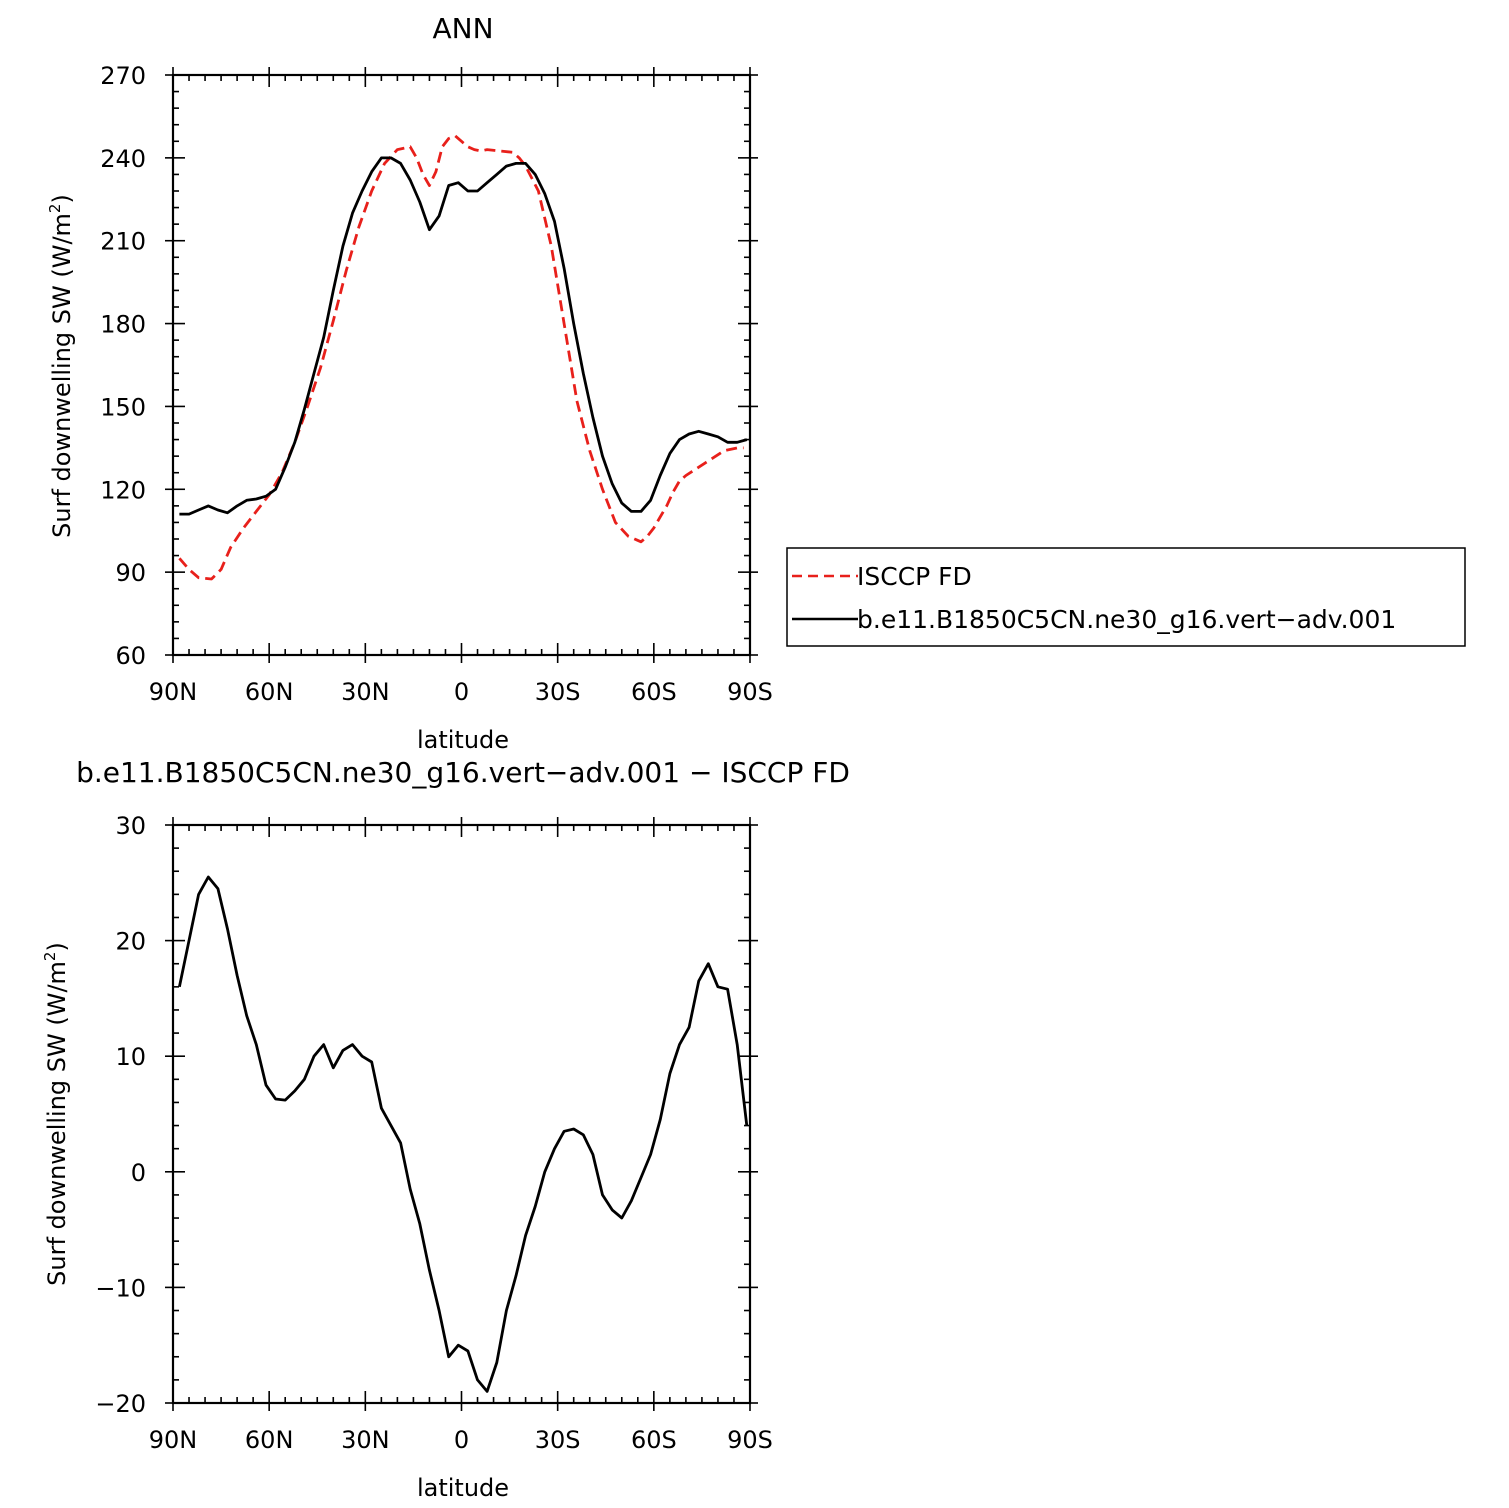 This screenshot has height=1508, width=1509. What do you see at coordinates (130, 656) in the screenshot?
I see `top-ytick-label: 60` at bounding box center [130, 656].